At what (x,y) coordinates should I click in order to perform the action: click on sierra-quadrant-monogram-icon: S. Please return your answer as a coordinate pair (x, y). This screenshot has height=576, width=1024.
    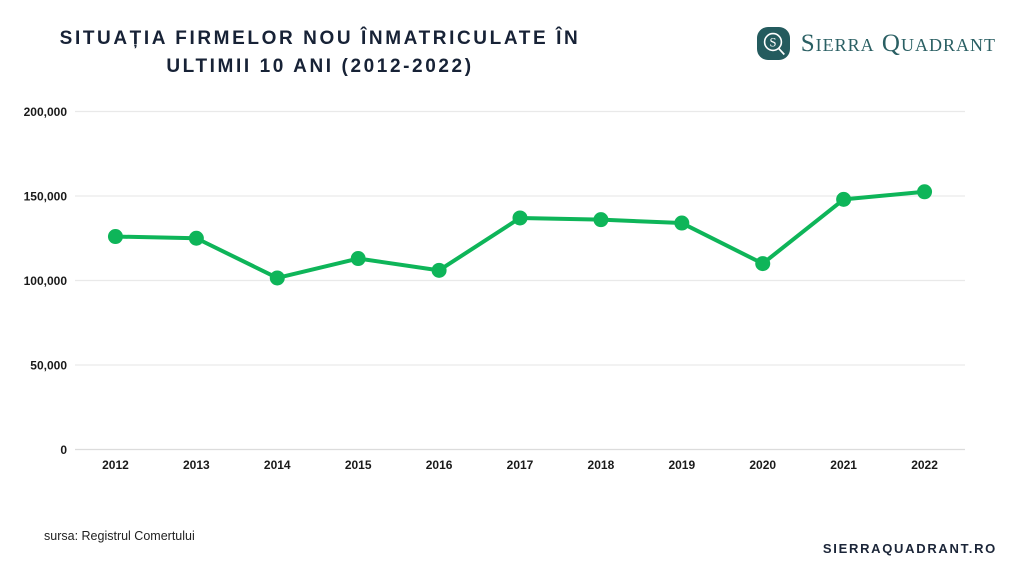
    Looking at the image, I should click on (773, 43).